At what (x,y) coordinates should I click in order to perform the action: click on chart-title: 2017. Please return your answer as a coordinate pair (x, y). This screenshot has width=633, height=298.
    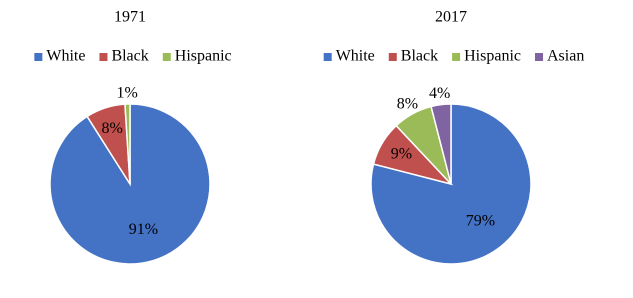
    Looking at the image, I should click on (451, 17).